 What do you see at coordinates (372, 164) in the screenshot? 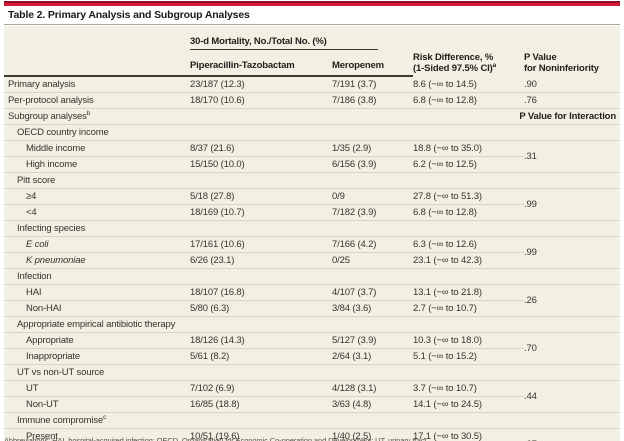
I see `cell-mero-mortality: 6/156 (3.9)` at bounding box center [372, 164].